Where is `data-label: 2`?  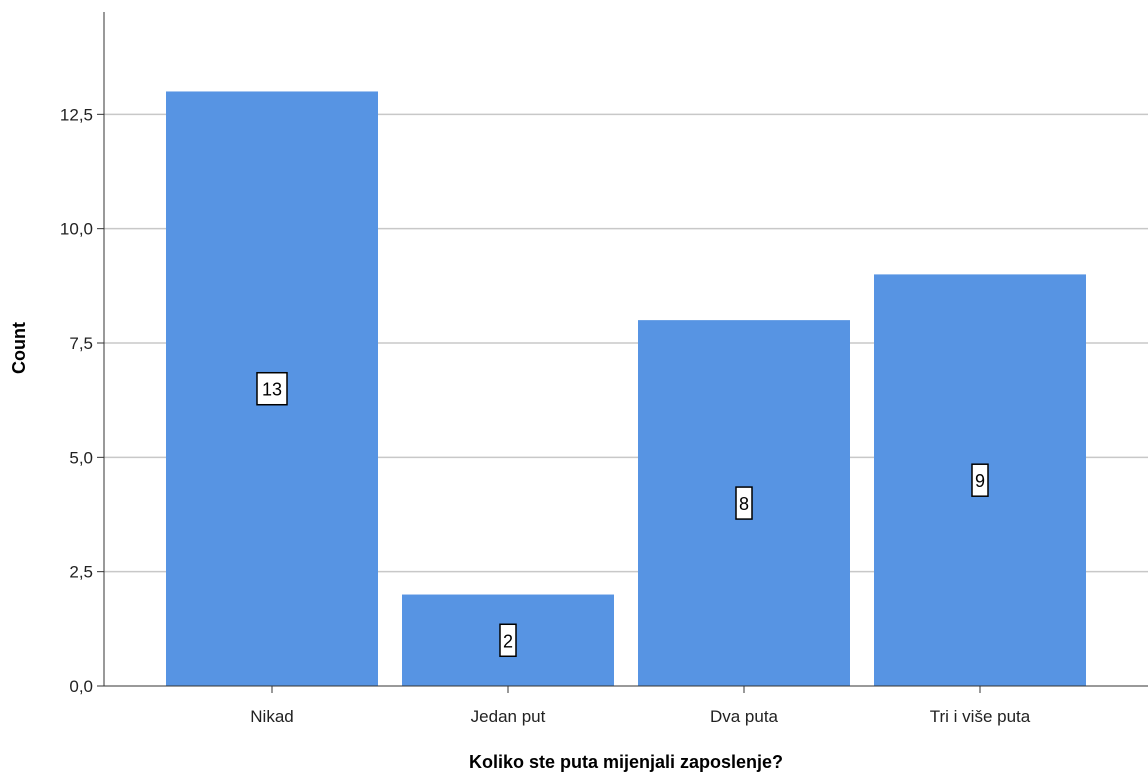 data-label: 2 is located at coordinates (508, 641).